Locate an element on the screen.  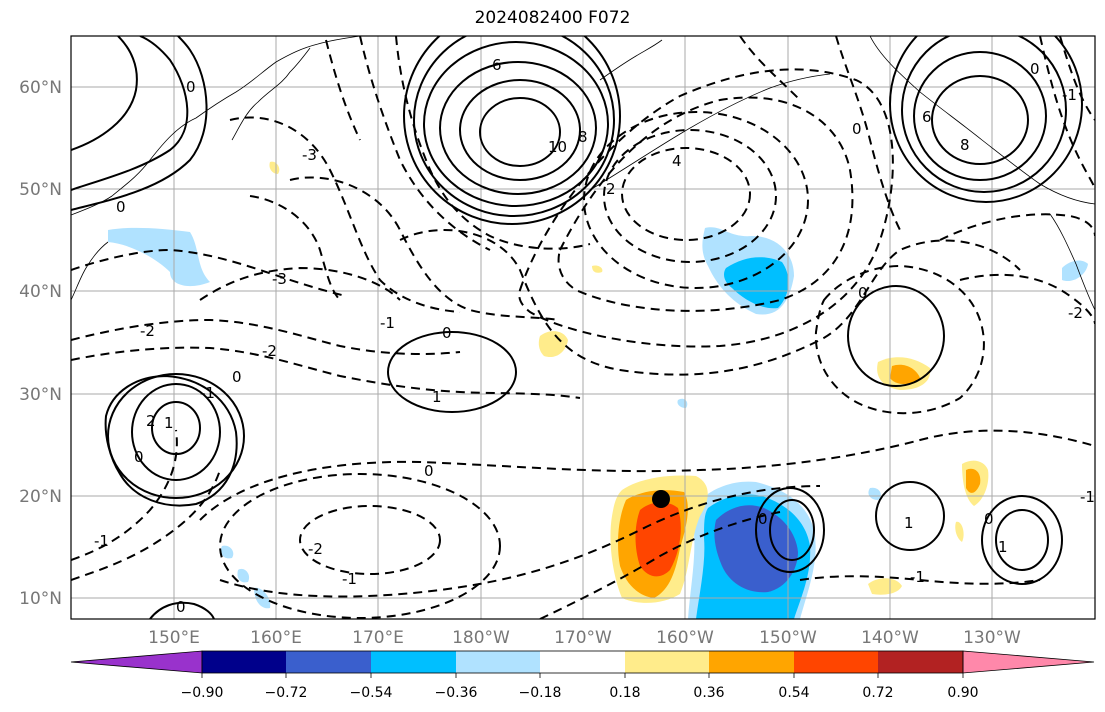
map-title: 2024082400 F072 is located at coordinates (552, 18).